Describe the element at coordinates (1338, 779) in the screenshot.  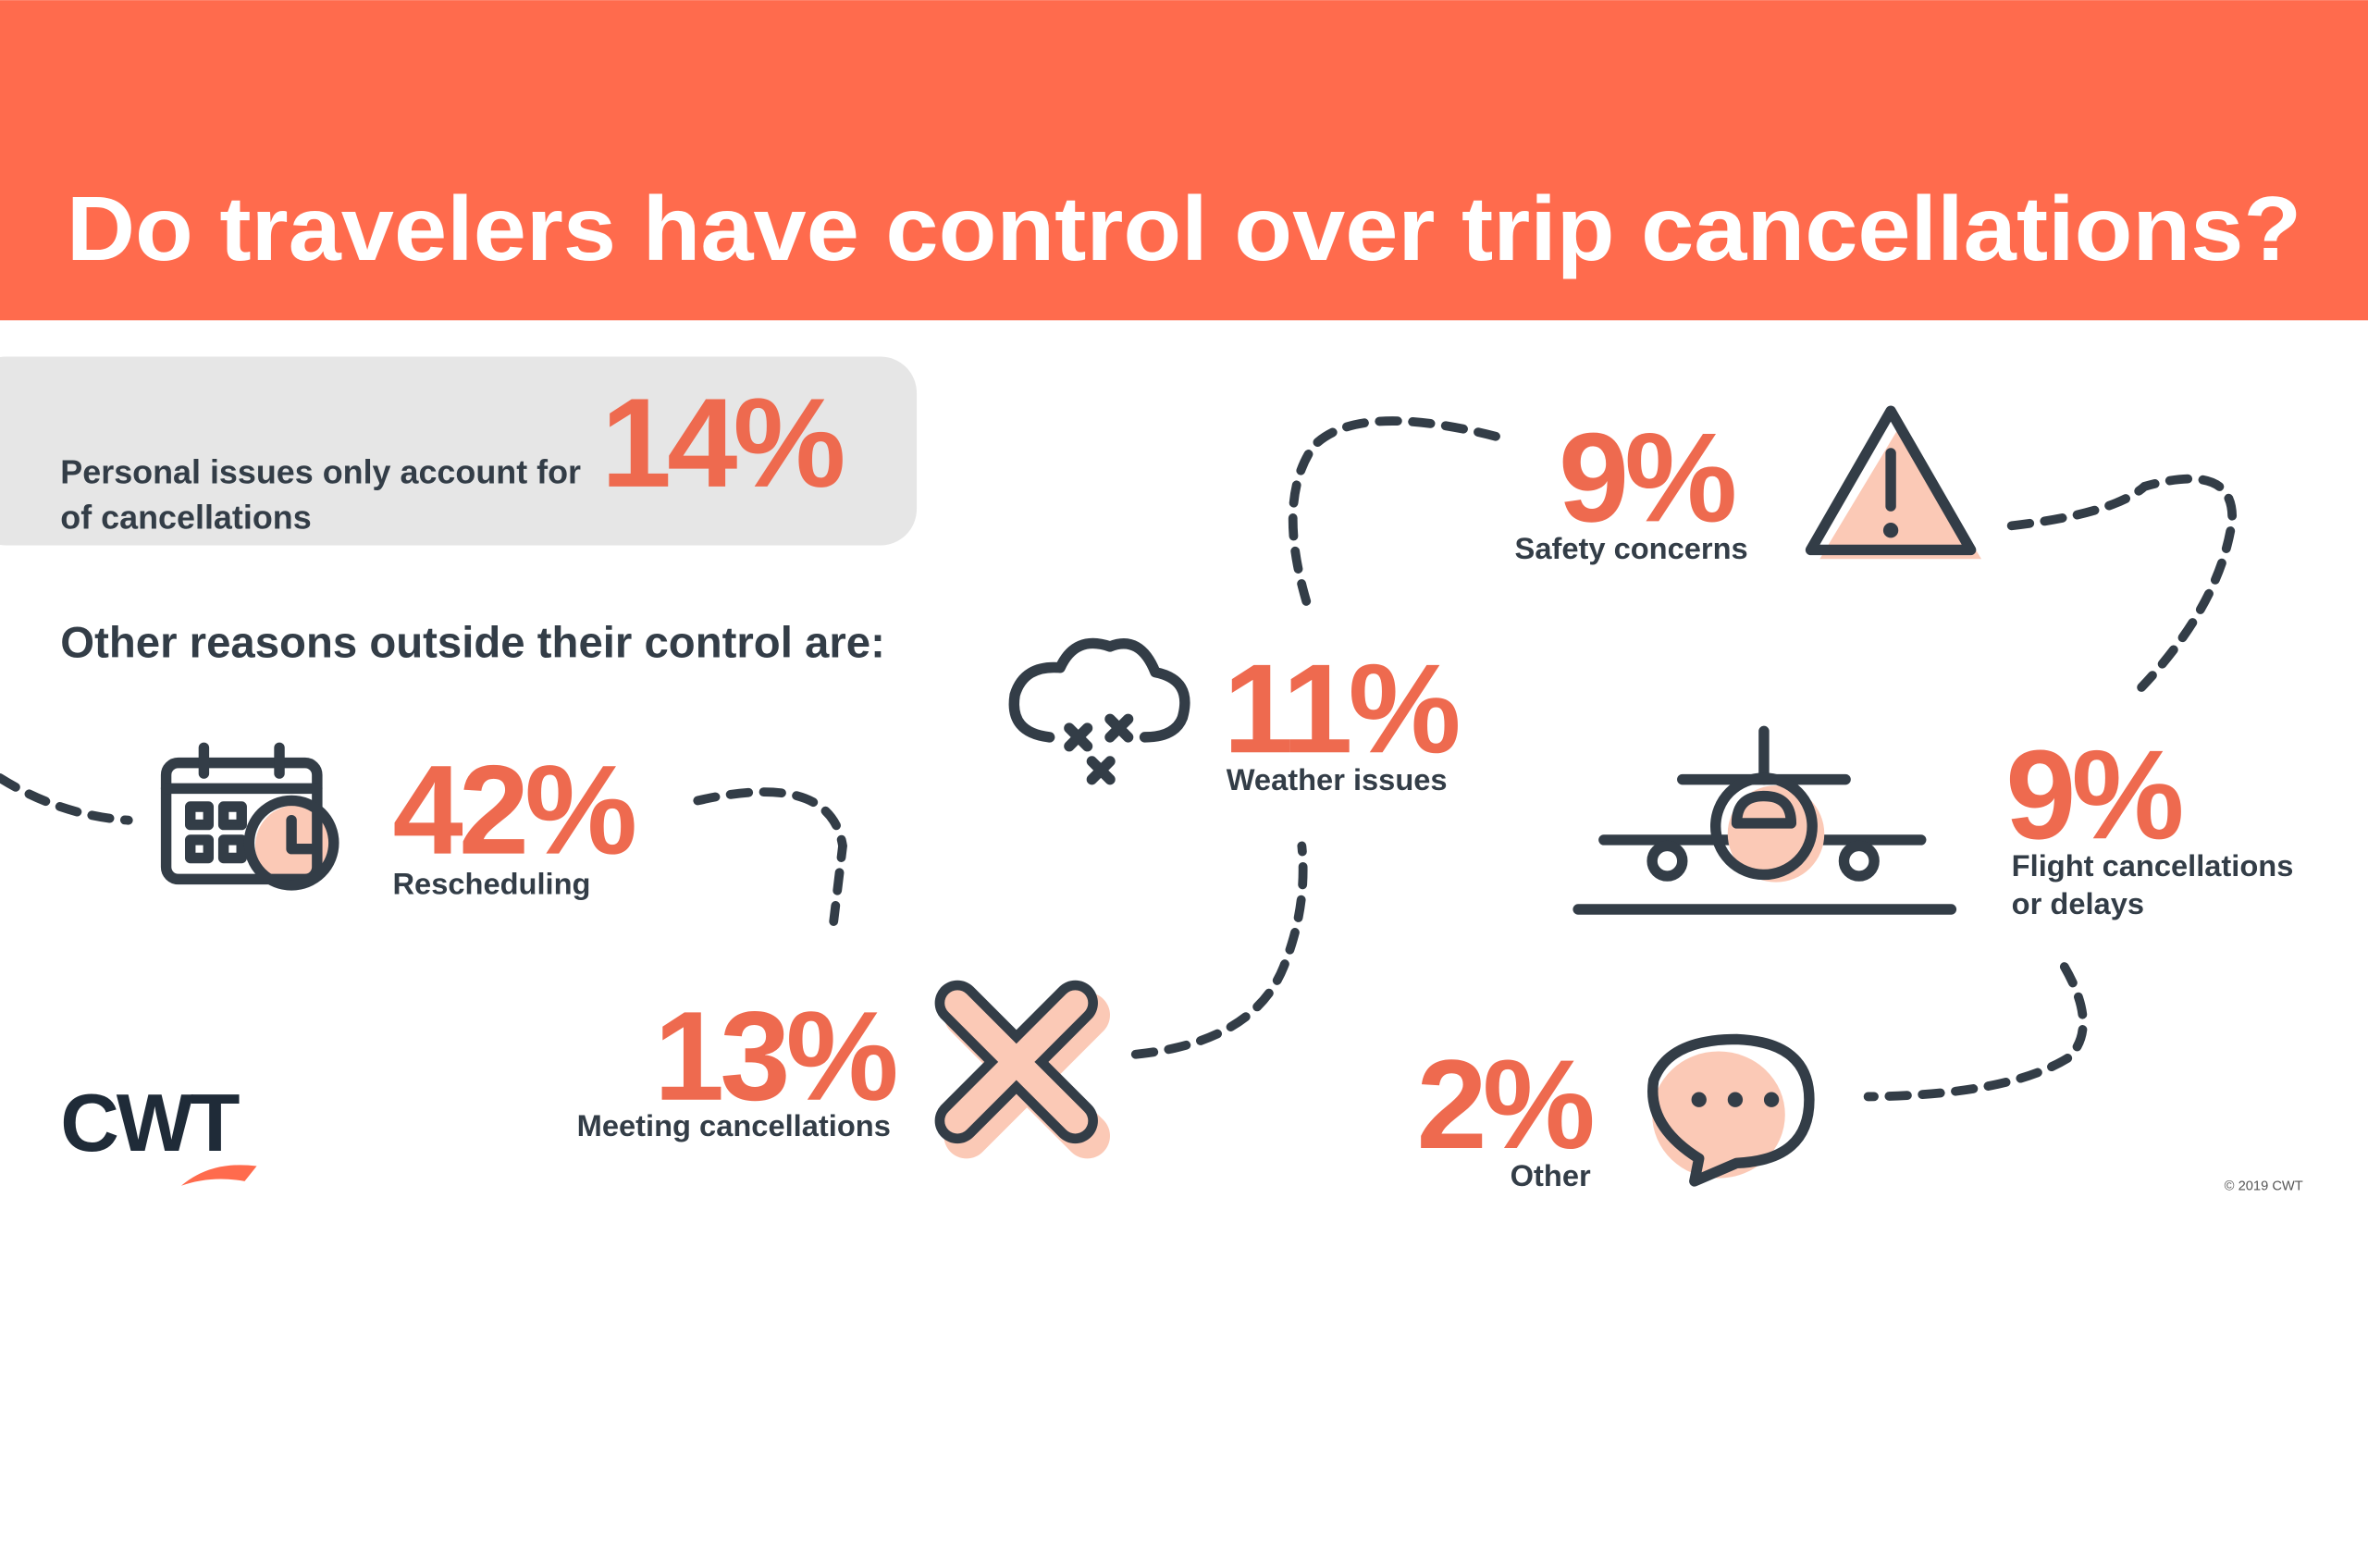
I see `reason-label: Weather issues` at that location.